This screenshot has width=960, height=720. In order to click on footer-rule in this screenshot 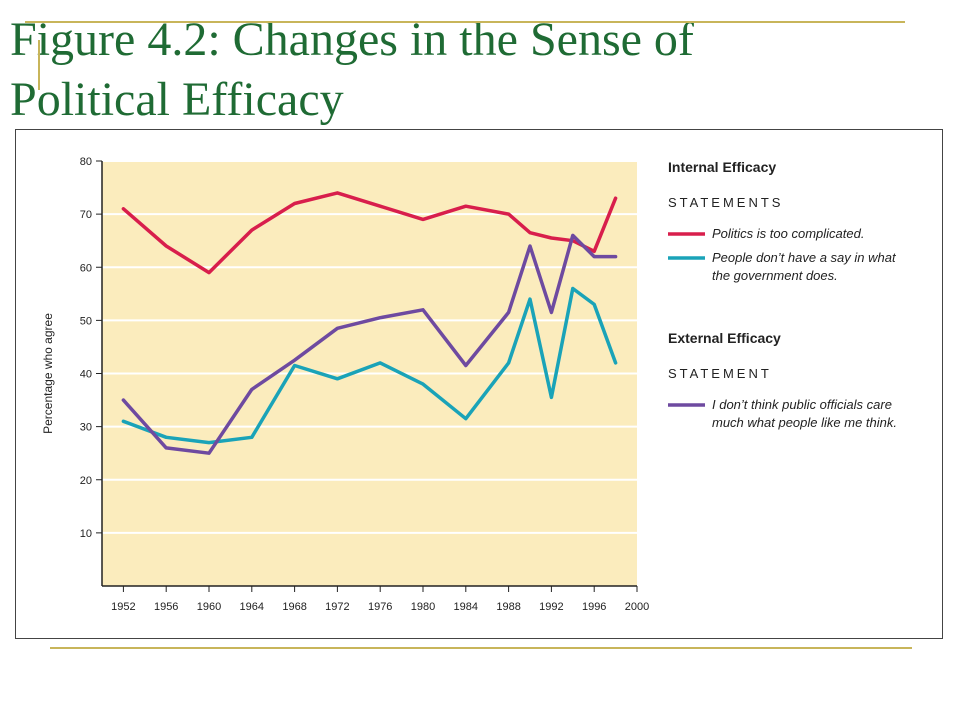, I will do `click(481, 648)`.